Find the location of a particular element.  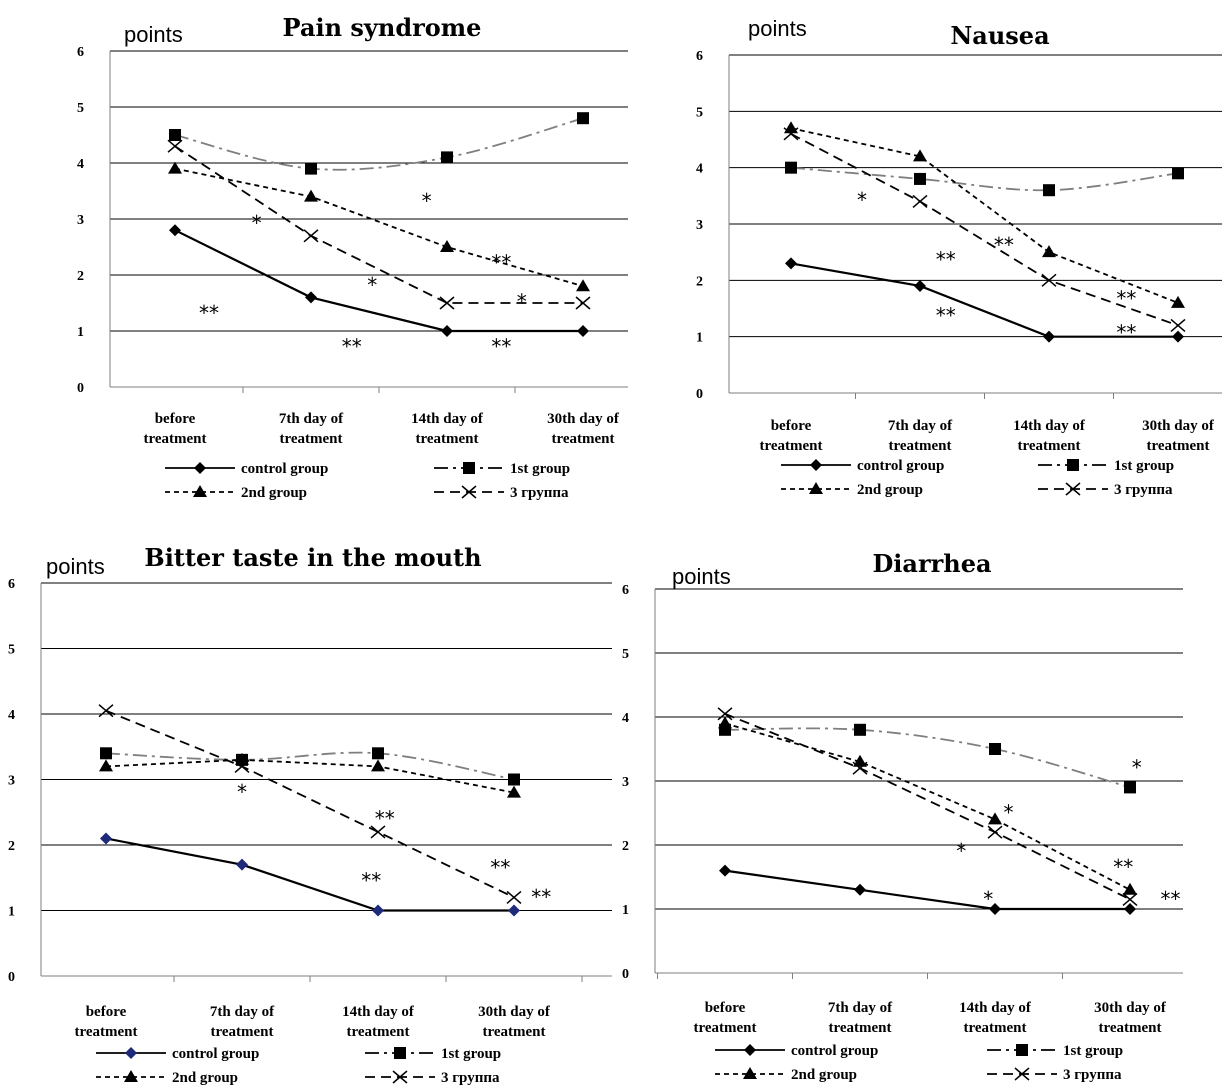

annotations: ****** ** is located at coordinates (1068, 833).